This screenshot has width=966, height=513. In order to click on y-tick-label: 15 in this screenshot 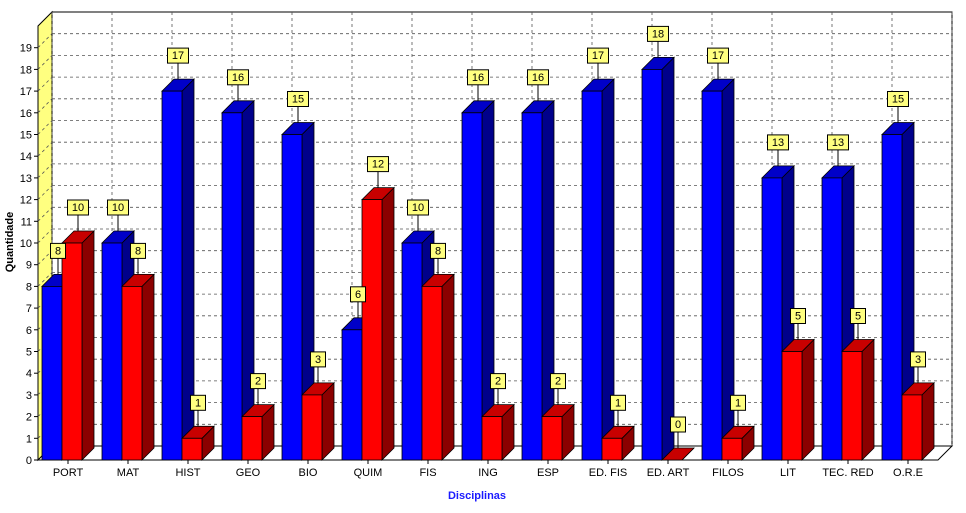, I will do `click(26, 136)`.